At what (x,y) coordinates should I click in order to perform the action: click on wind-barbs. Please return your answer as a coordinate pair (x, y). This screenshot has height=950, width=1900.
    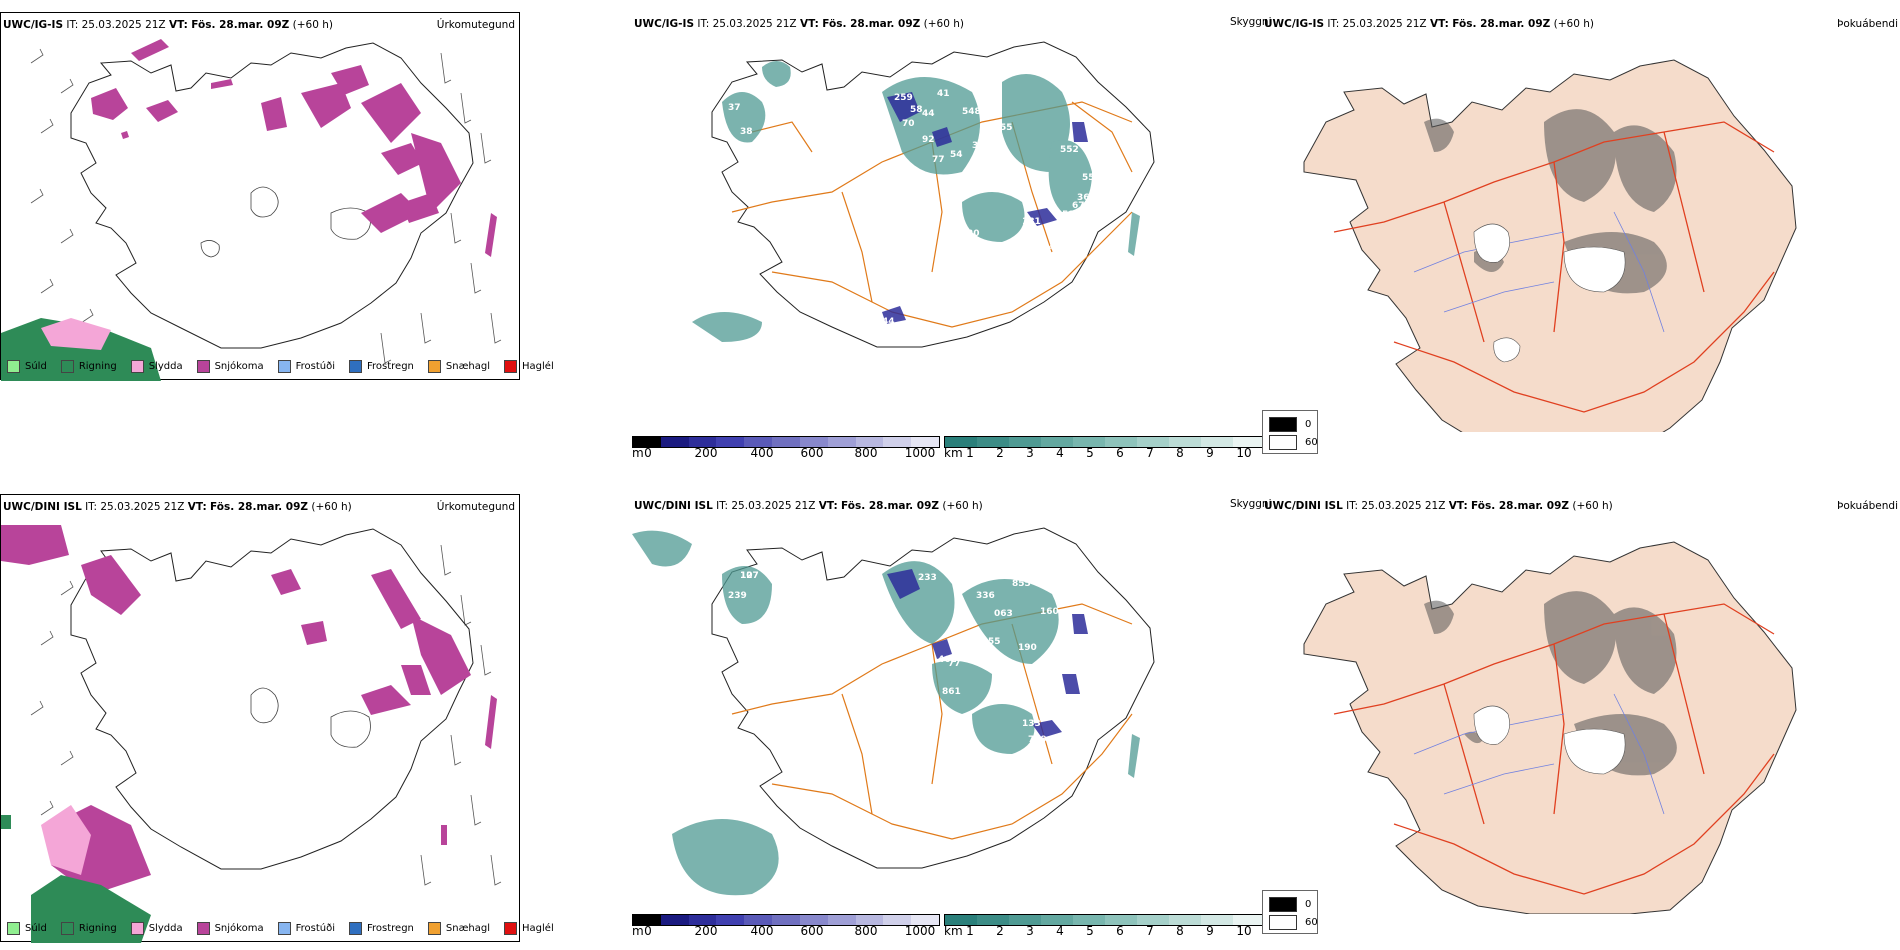
    Looking at the image, I should click on (266, 206).